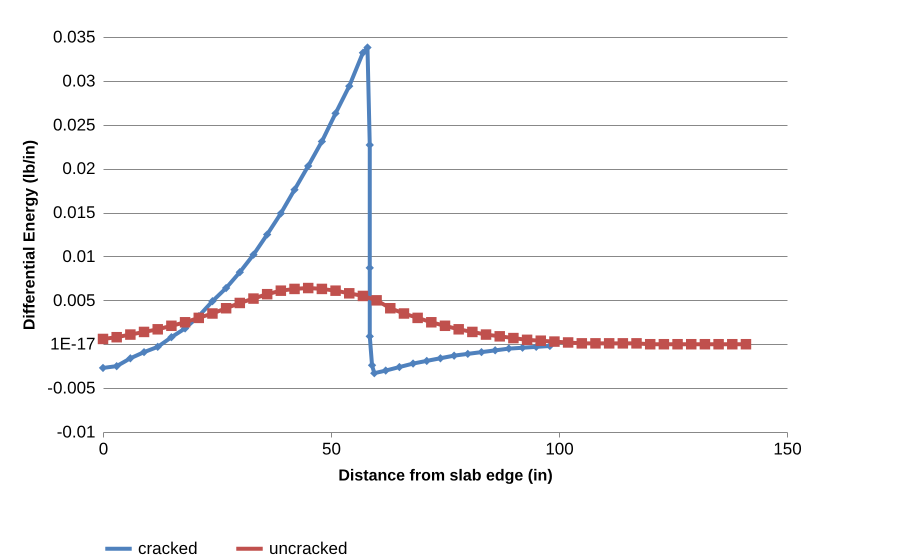  I want to click on y-tick-label: 0.01, so click(79, 256).